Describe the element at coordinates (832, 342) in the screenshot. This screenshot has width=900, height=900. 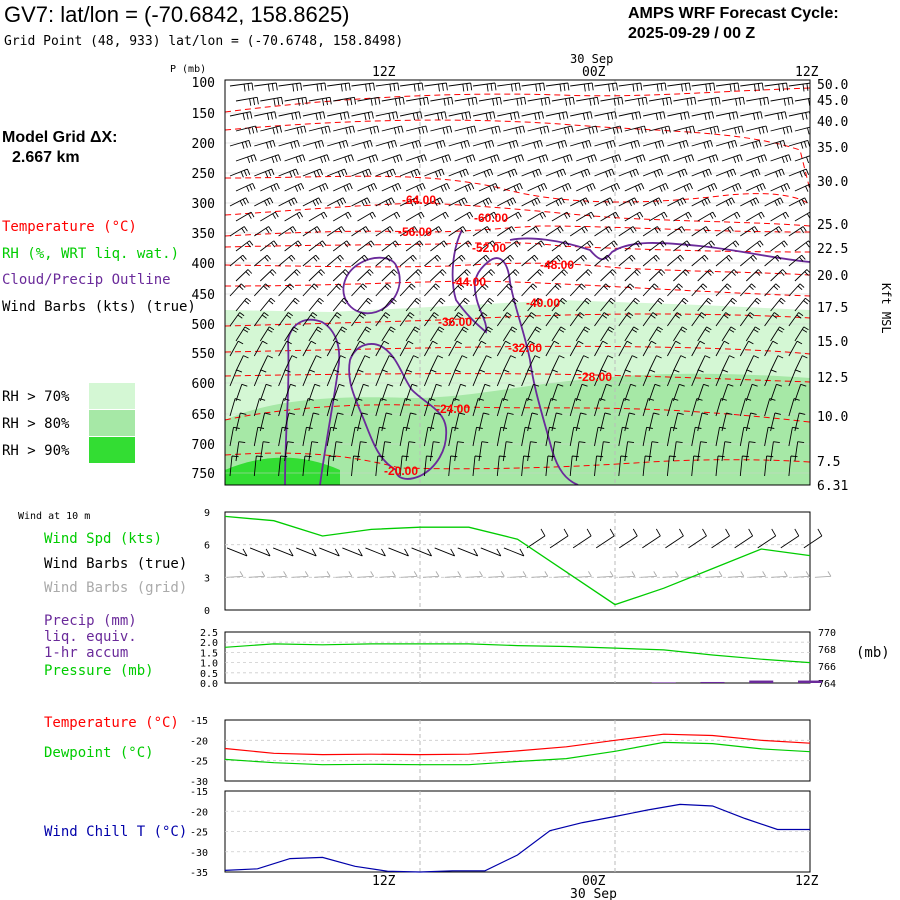
I see `height-tick-label: 15.0` at that location.